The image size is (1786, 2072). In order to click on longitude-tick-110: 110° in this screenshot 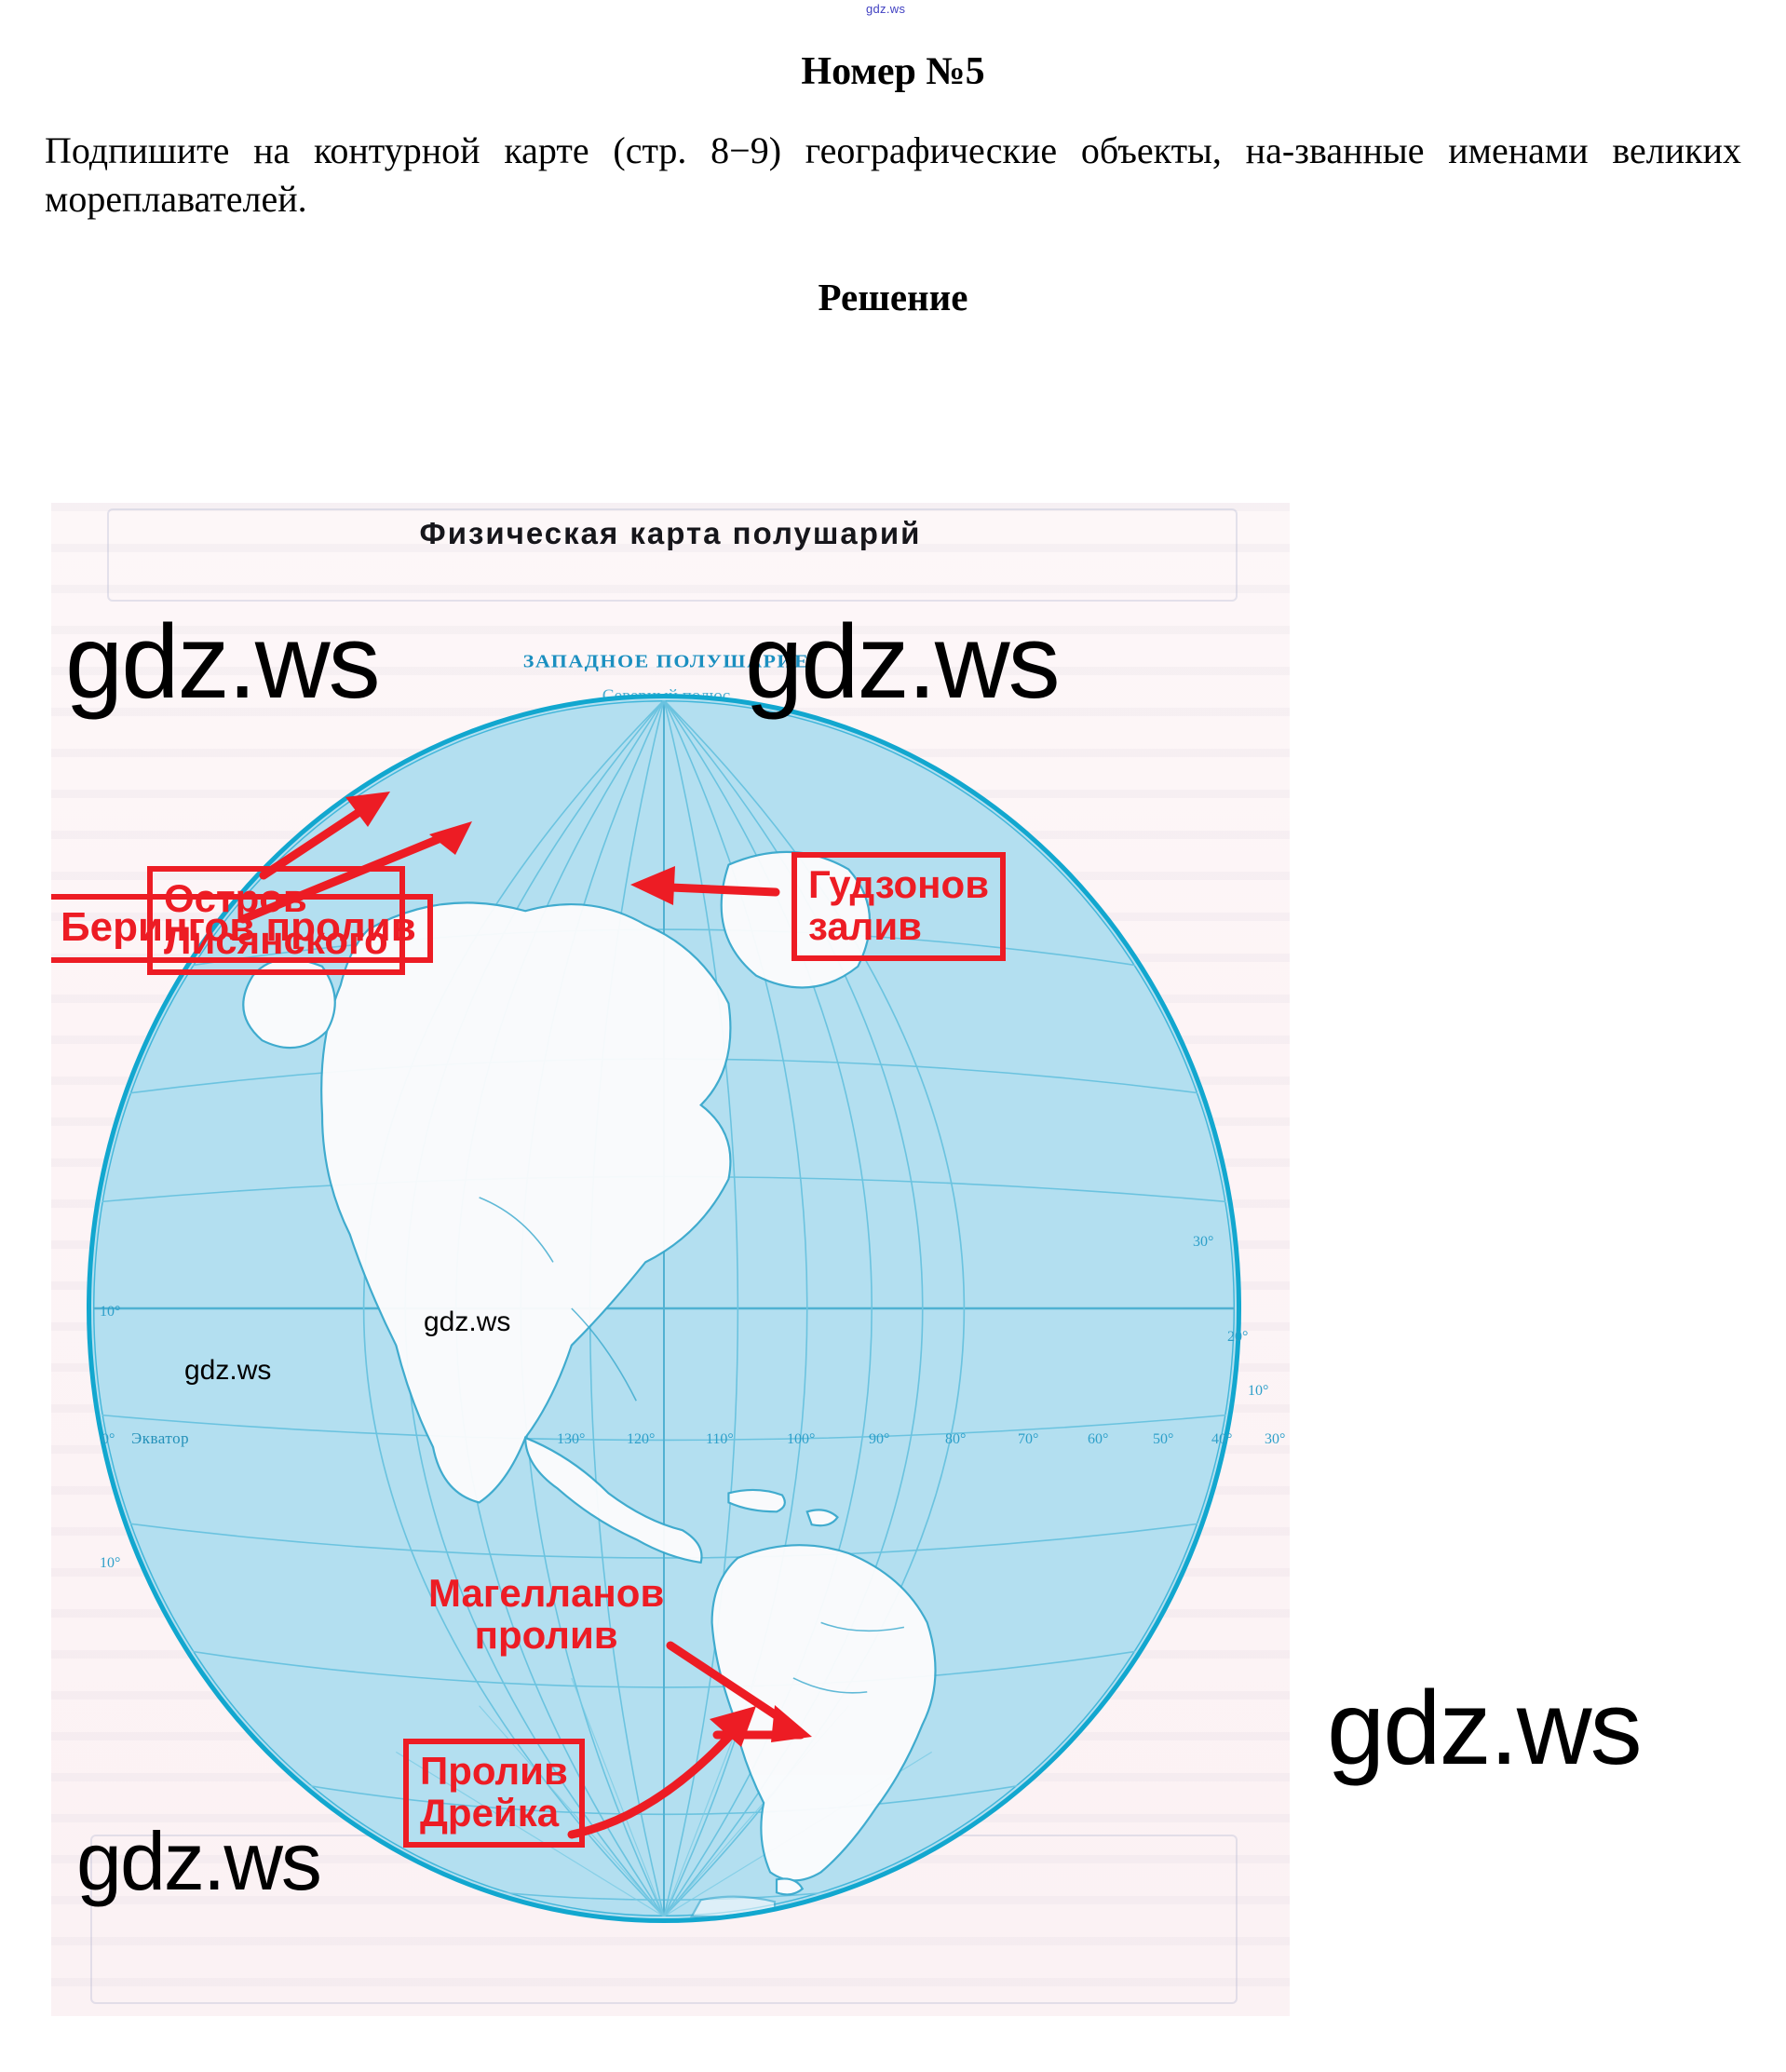, I will do `click(720, 1439)`.